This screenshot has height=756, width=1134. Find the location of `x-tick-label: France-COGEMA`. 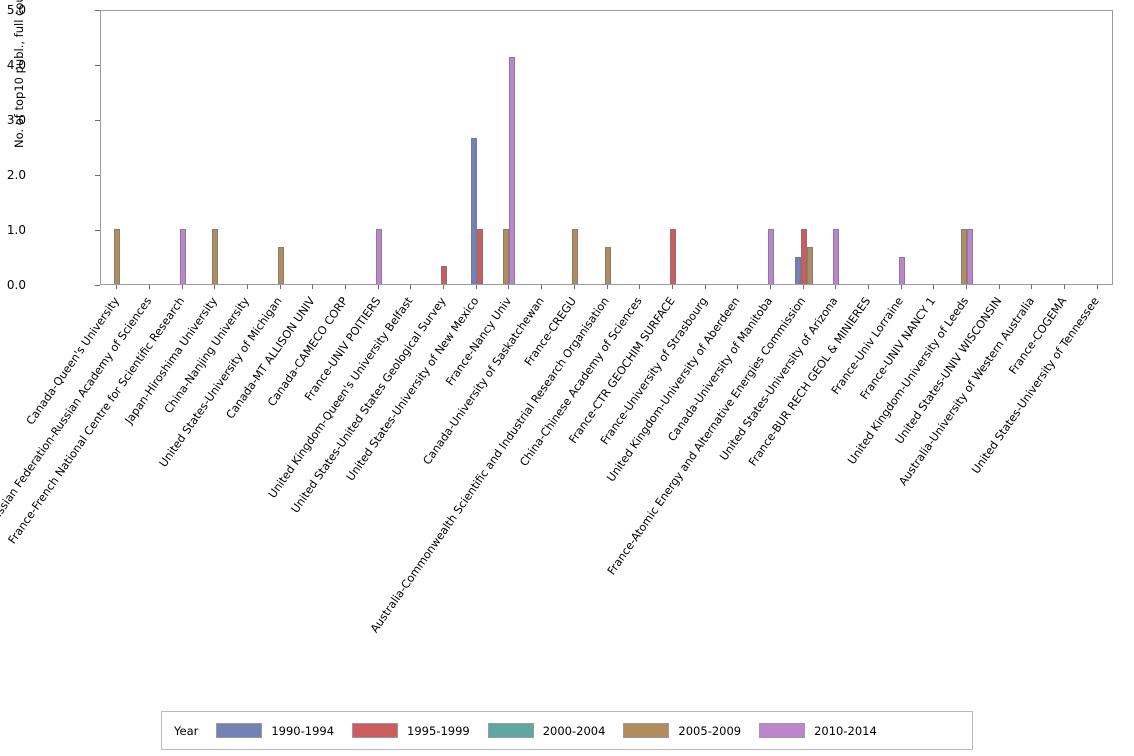

x-tick-label: France-COGEMA is located at coordinates (1038, 335).